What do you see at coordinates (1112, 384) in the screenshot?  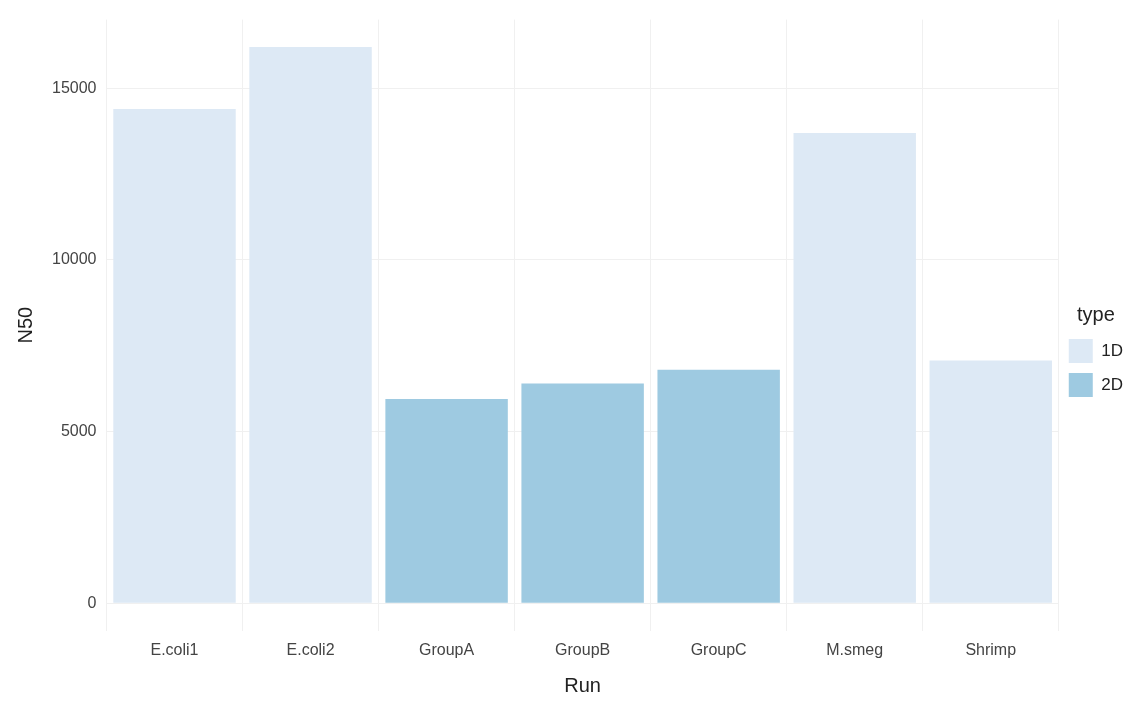 I see `legend-label: 2D` at bounding box center [1112, 384].